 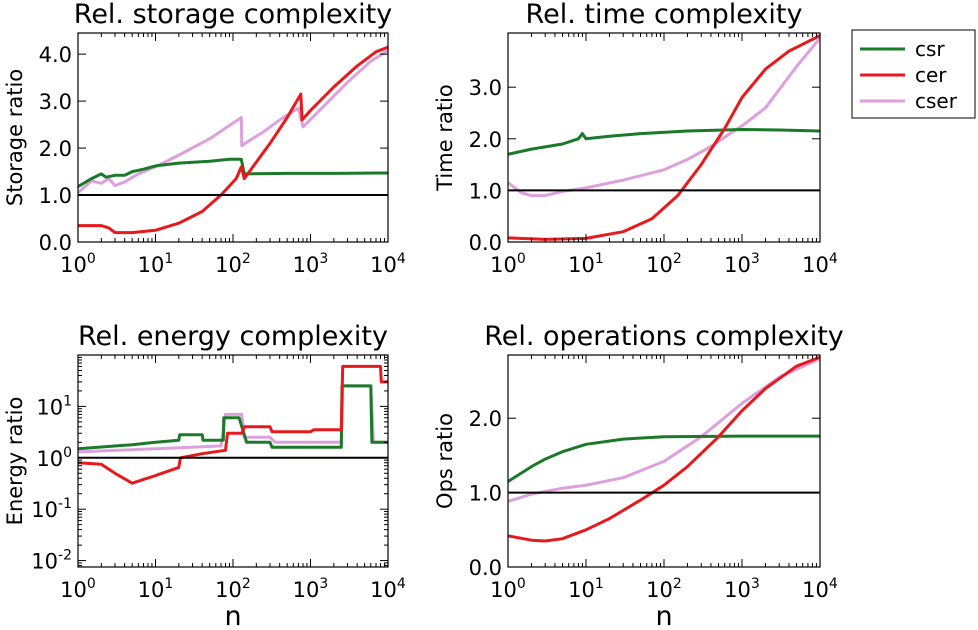 I want to click on x-axis-label-left: n, so click(x=232, y=615).